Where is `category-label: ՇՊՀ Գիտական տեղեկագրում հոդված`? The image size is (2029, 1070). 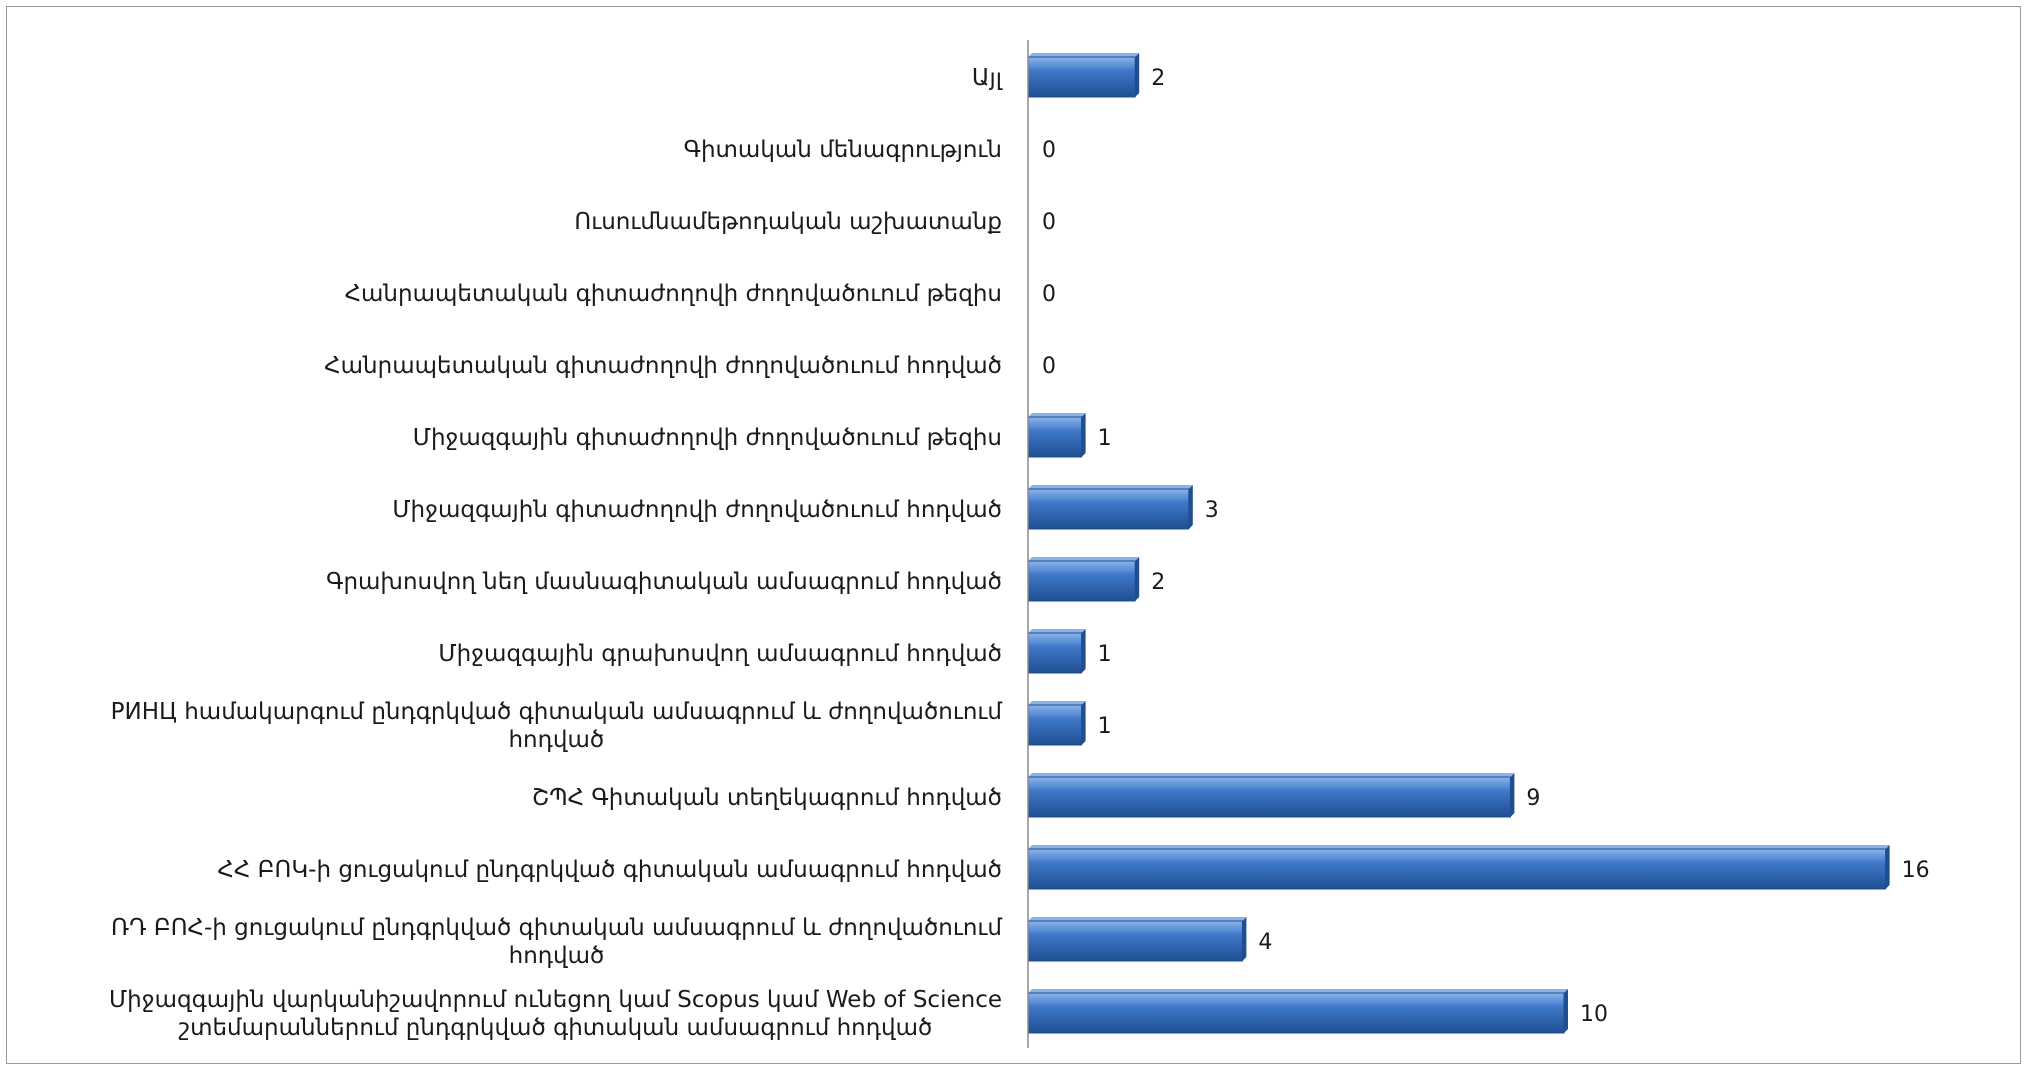 category-label: ՇՊՀ Գիտական տեղեկագրում հոդված is located at coordinates (767, 798).